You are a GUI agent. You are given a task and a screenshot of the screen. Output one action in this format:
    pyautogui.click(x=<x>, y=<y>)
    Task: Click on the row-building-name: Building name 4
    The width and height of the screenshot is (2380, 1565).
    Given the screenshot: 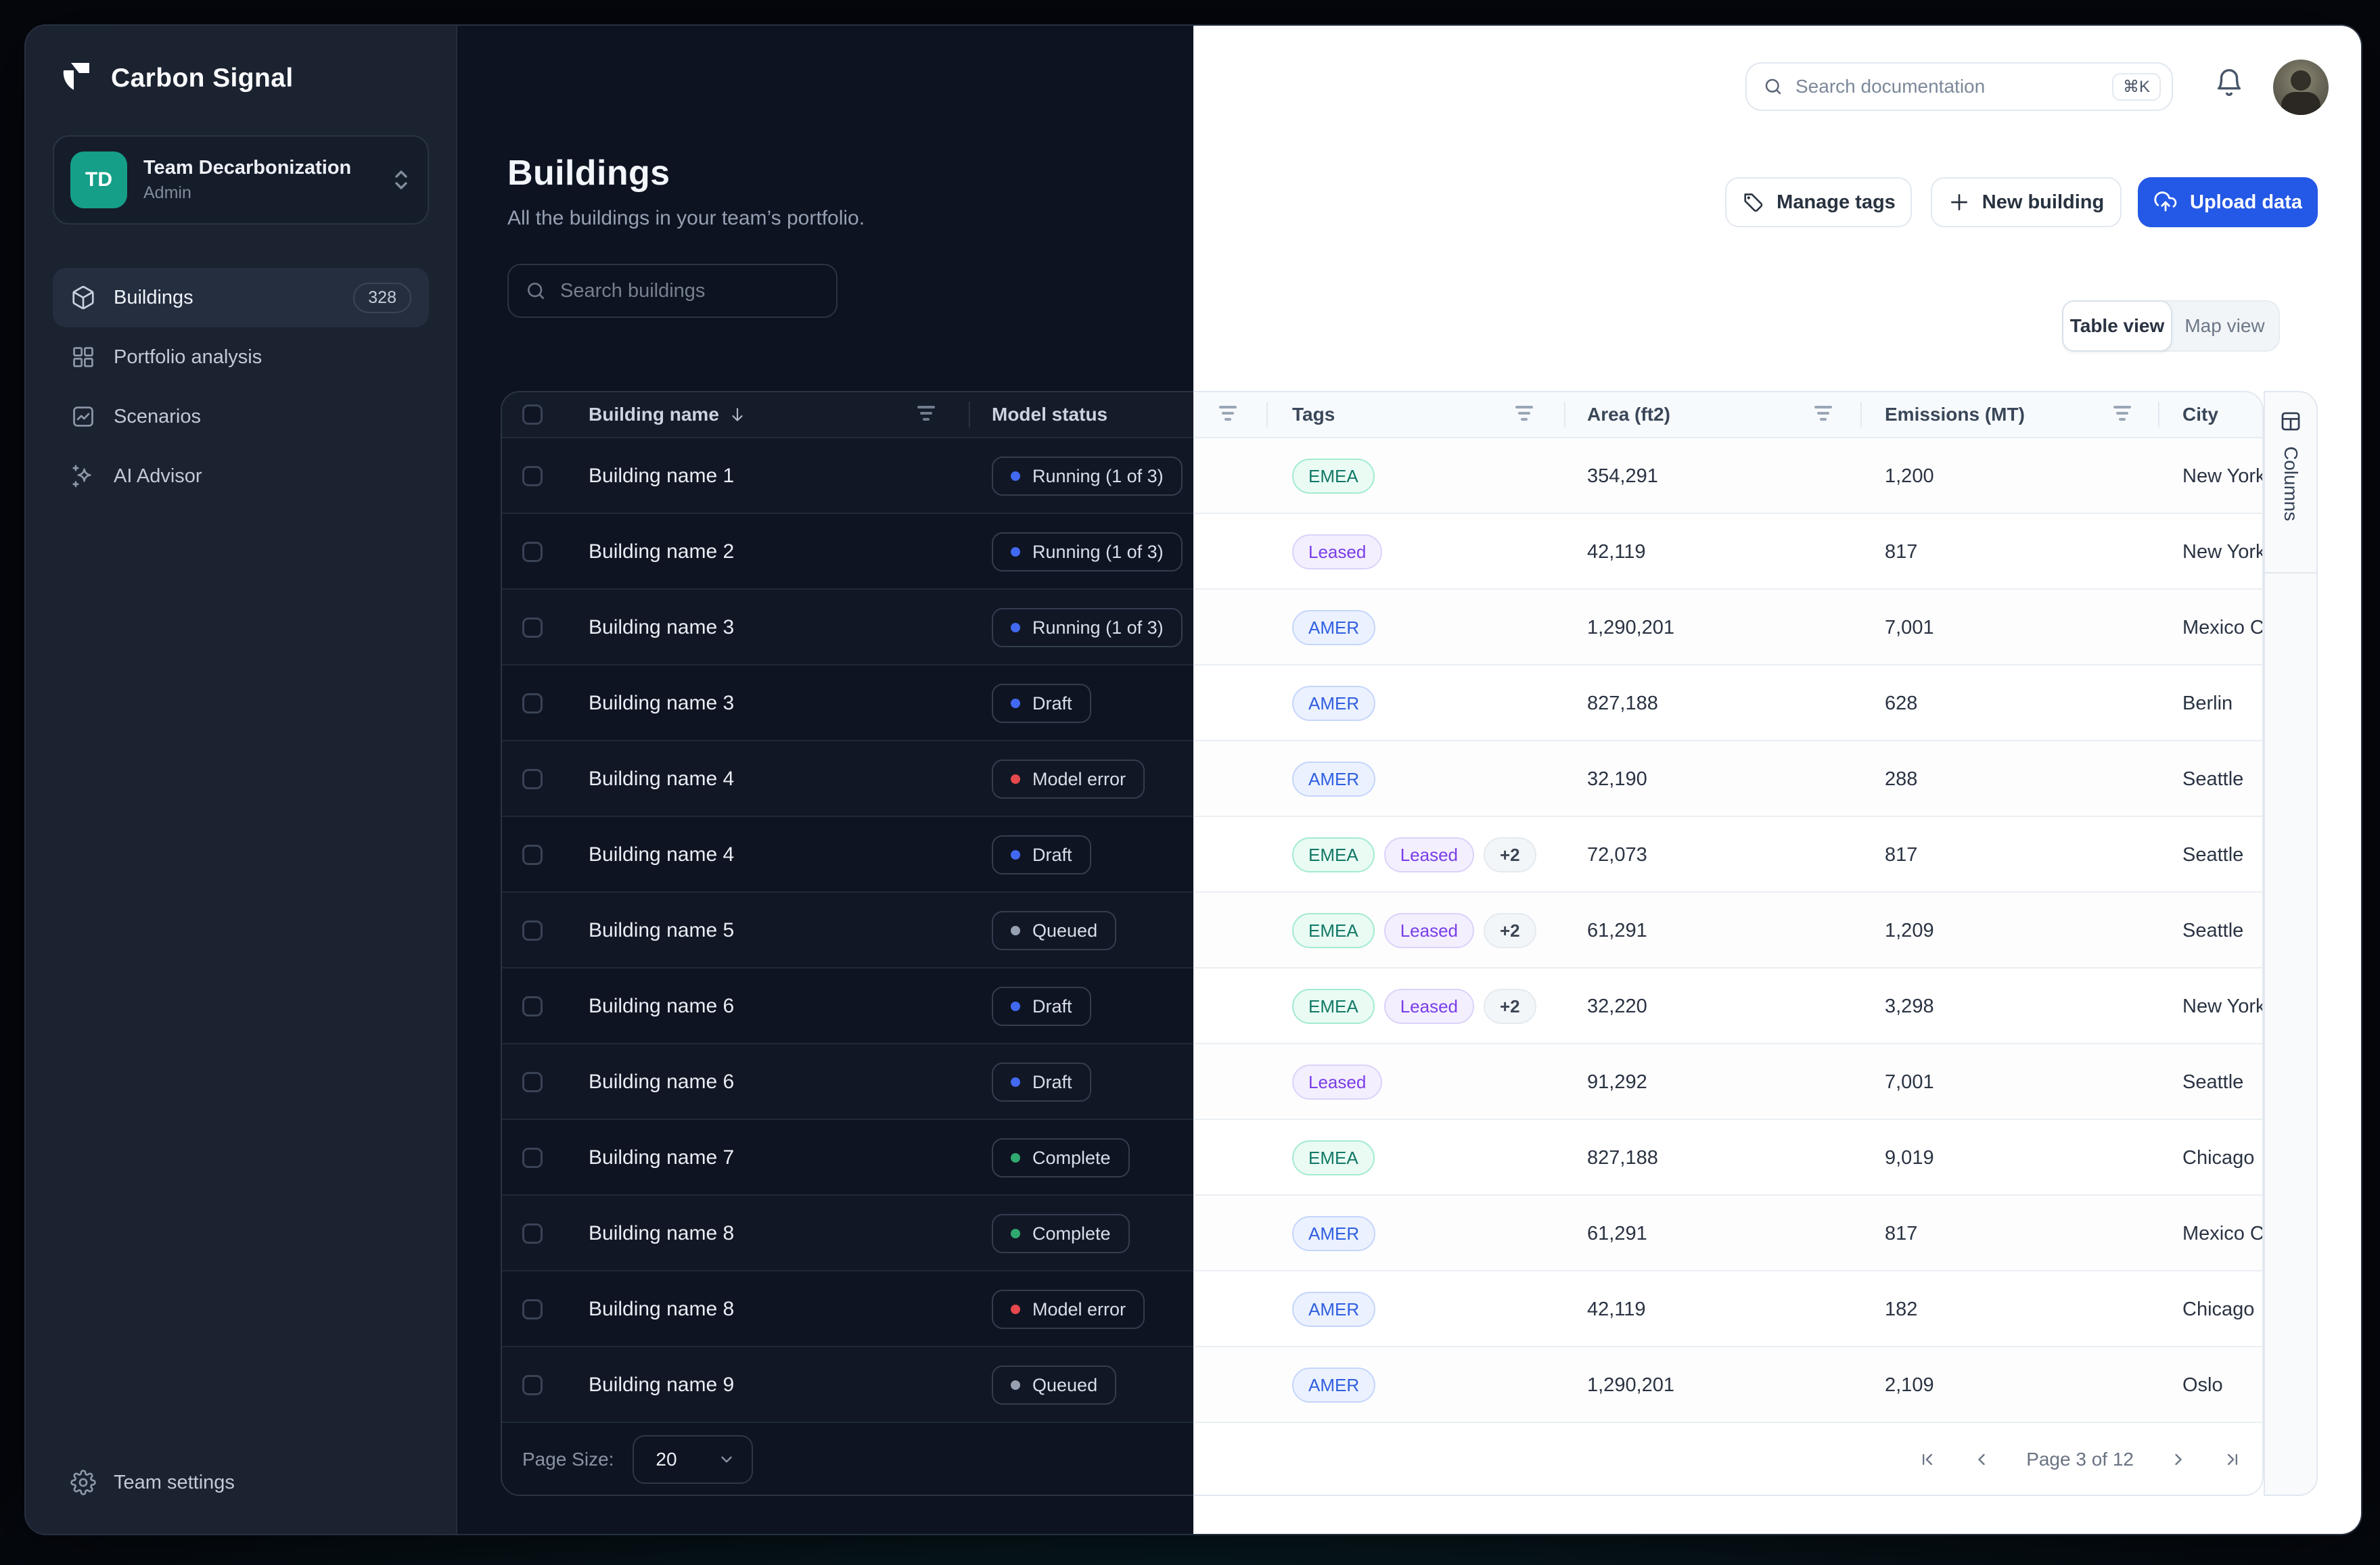 What is the action you would take?
    pyautogui.click(x=662, y=779)
    